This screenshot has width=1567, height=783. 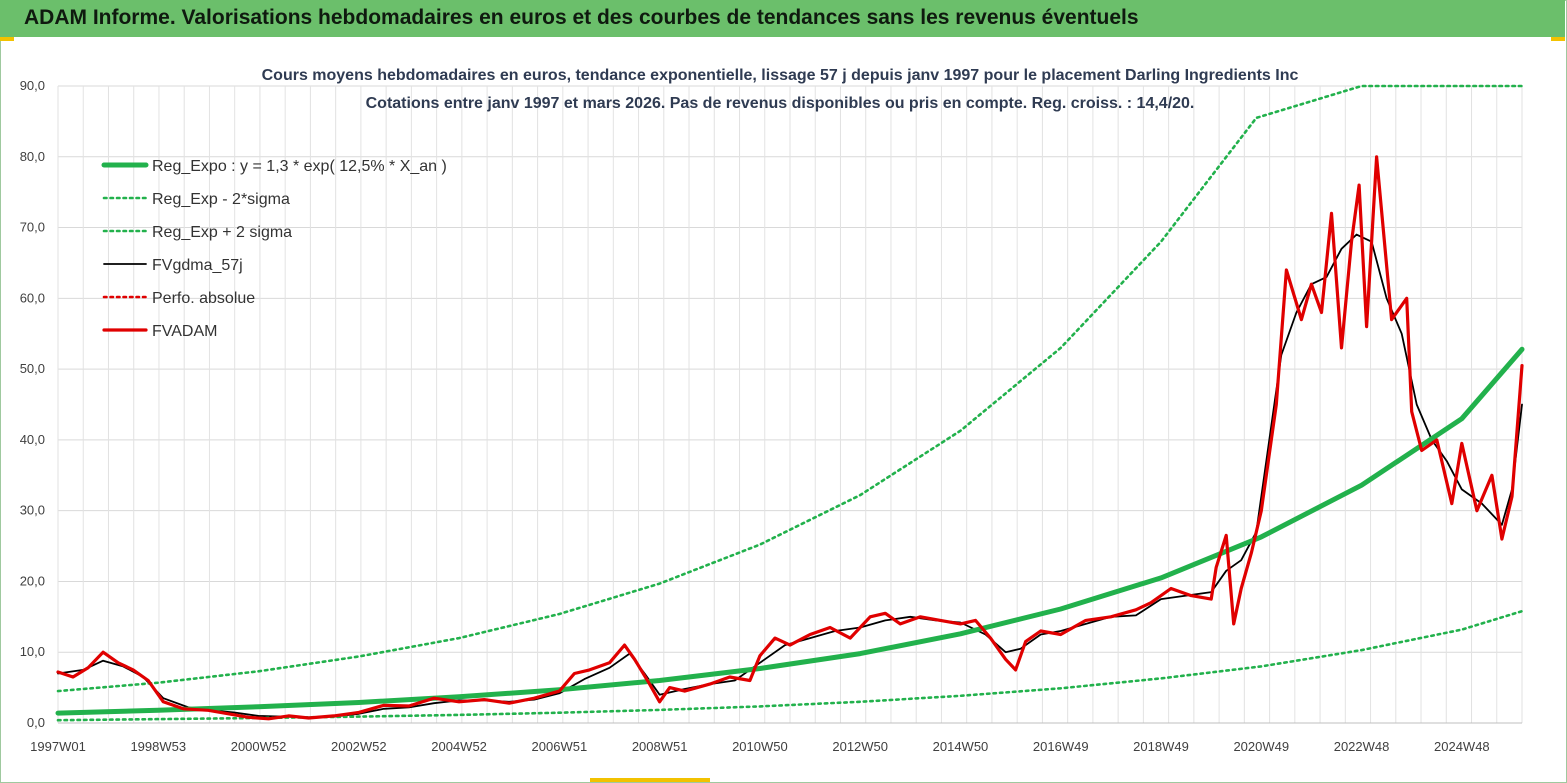 I want to click on x-tick-label: 2008W51, so click(x=660, y=746).